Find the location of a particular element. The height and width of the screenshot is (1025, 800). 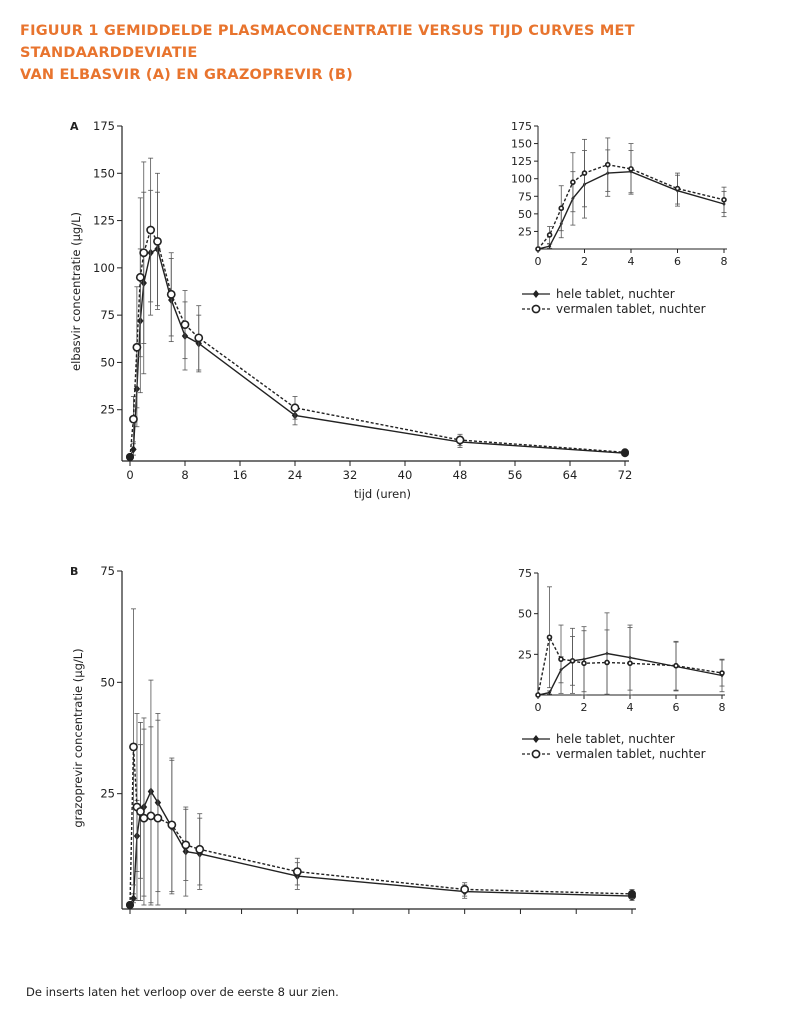

inset-y-tick-label: 100 is located at coordinates (521, 179).